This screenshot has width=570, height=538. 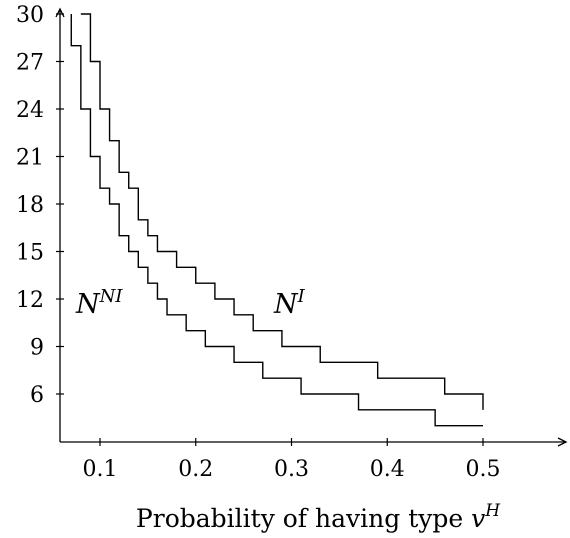 I want to click on series-label-n-i-sup: I, so click(x=301, y=296).